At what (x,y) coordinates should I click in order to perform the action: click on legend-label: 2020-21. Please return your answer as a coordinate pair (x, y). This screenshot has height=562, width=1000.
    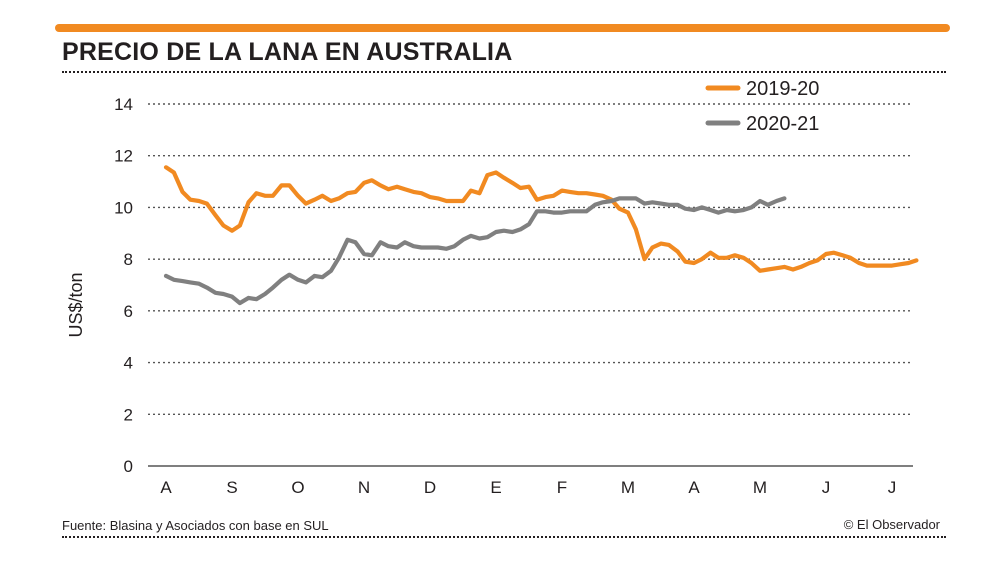
    Looking at the image, I should click on (782, 124).